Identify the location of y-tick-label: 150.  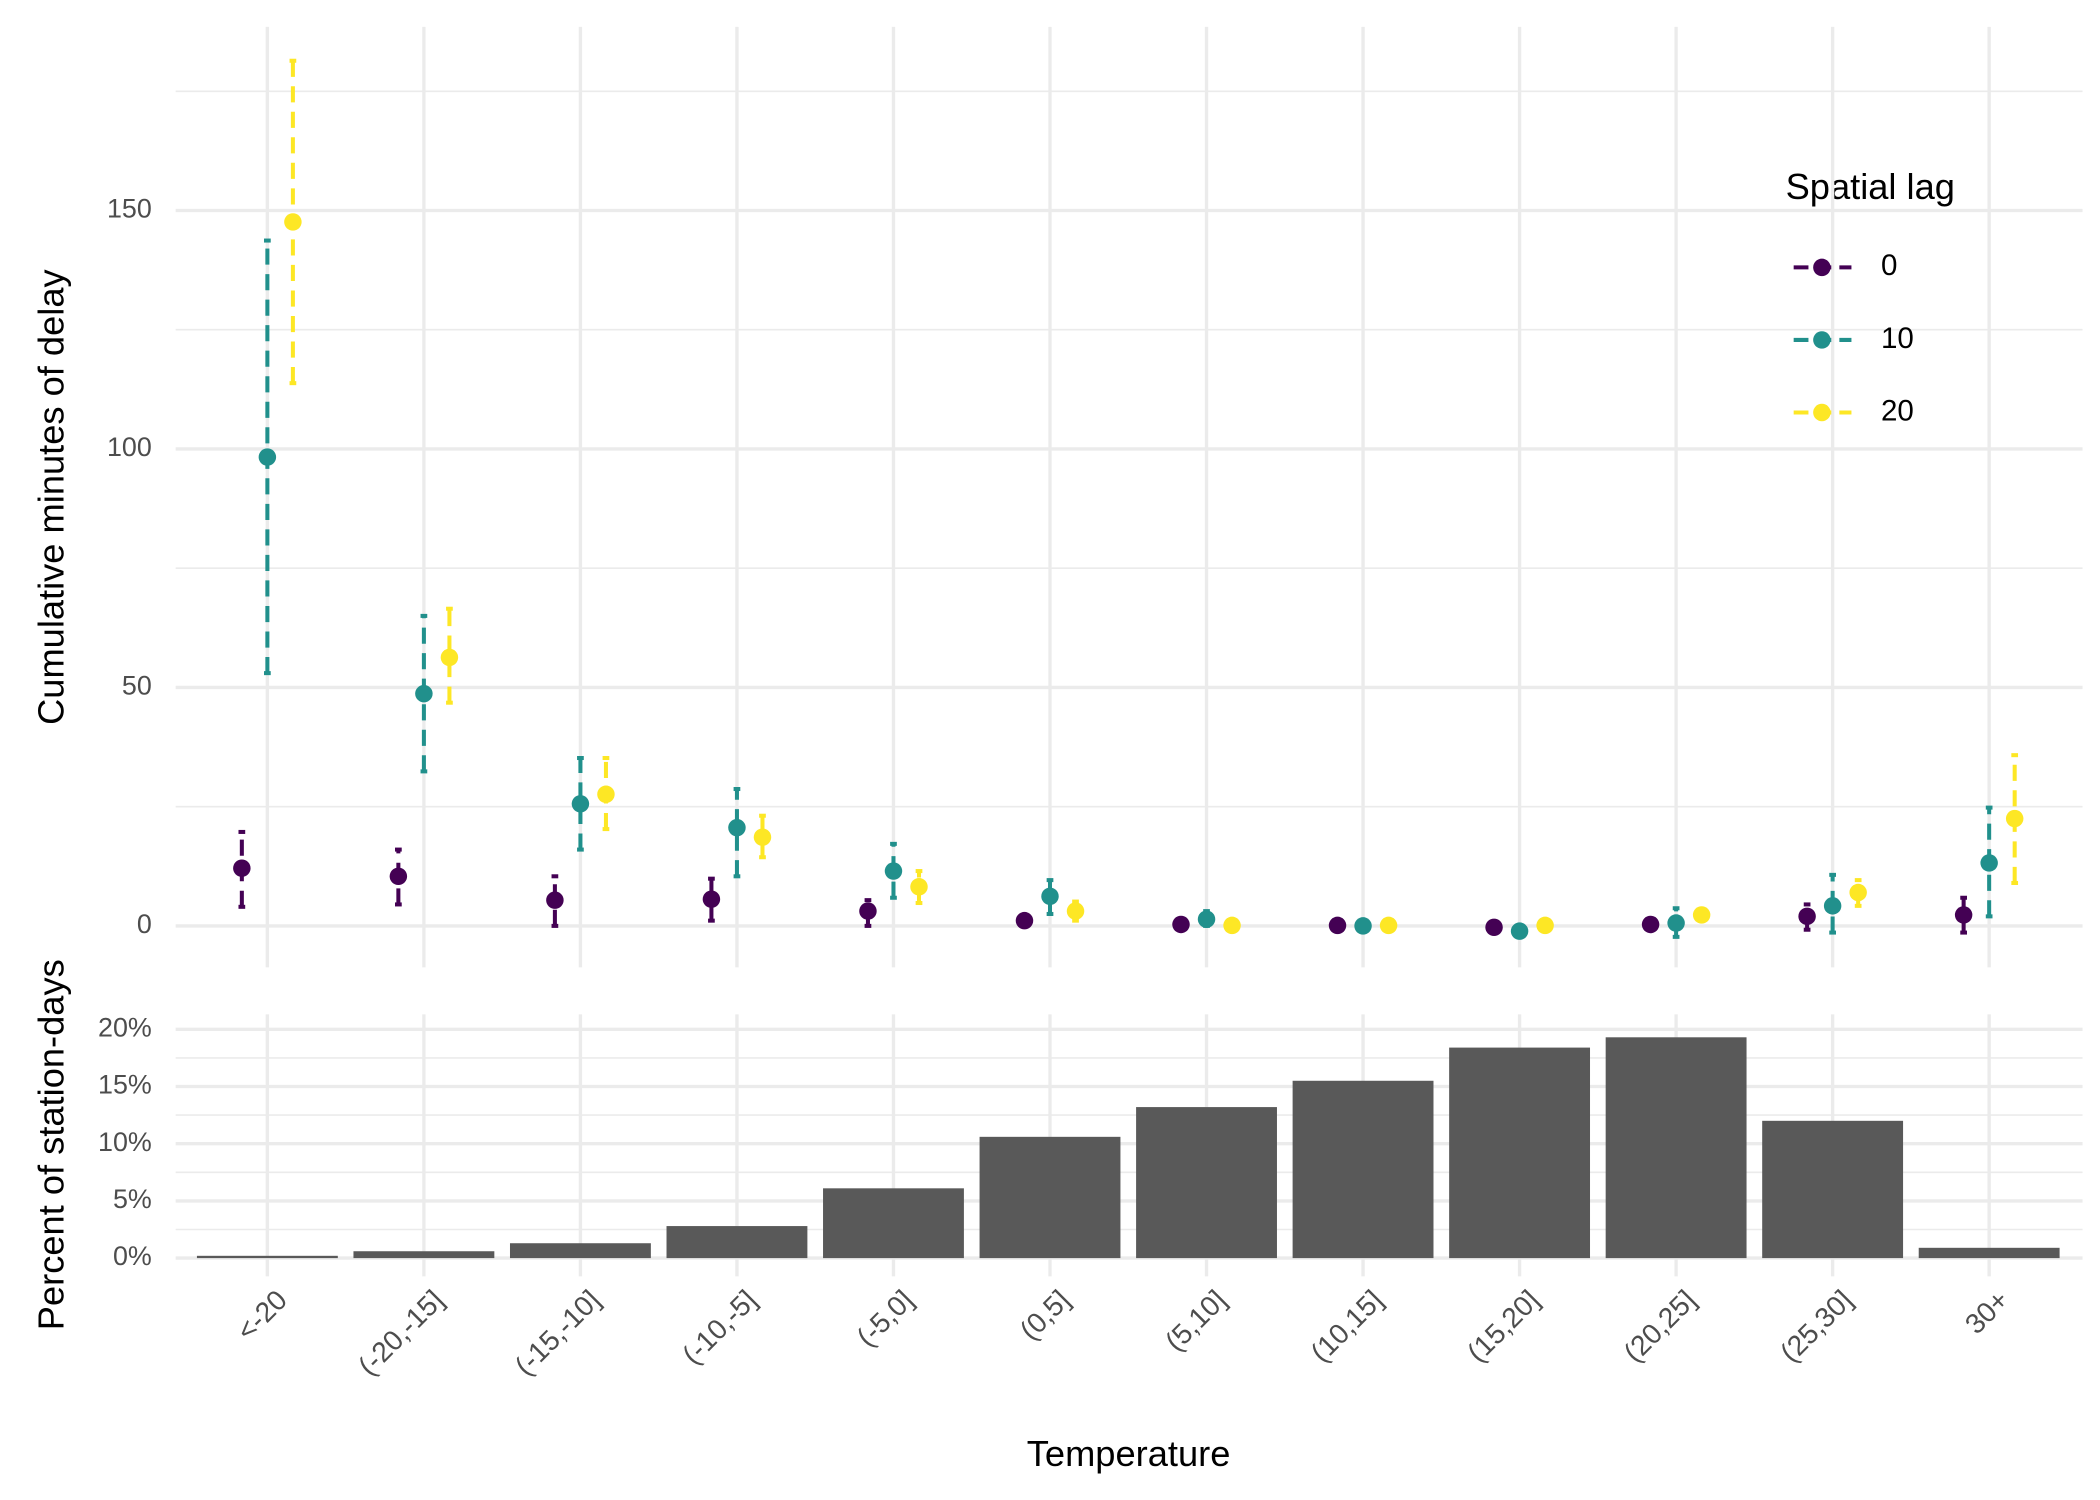
(129, 209).